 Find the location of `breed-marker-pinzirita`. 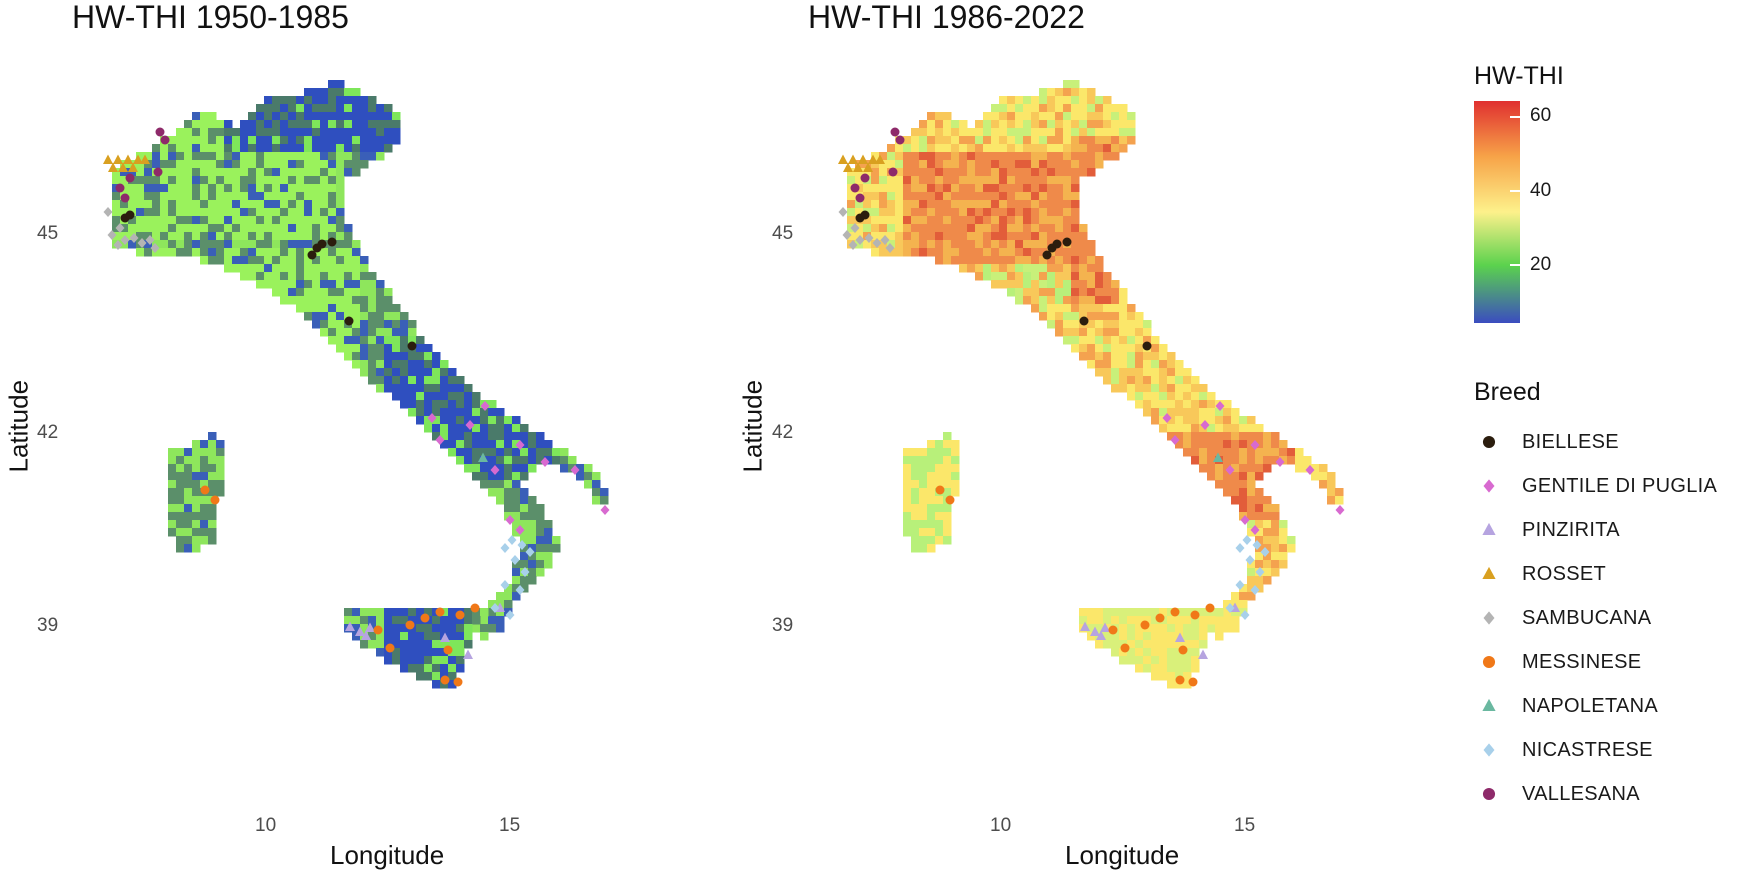

breed-marker-pinzirita is located at coordinates (370, 627).